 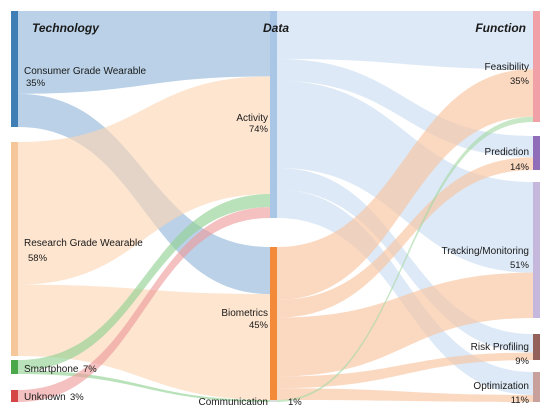 I want to click on node-percent-risk: 9%, so click(x=522, y=361).